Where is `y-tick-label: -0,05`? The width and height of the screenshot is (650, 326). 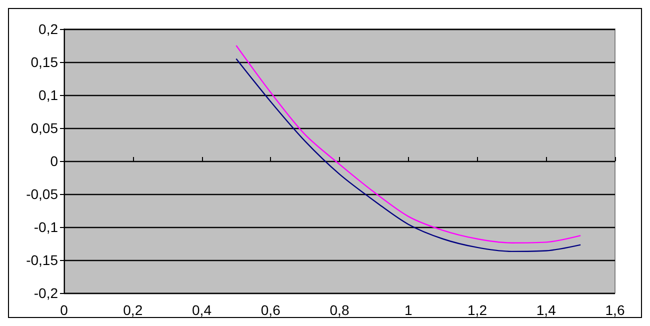 y-tick-label: -0,05 is located at coordinates (42, 194).